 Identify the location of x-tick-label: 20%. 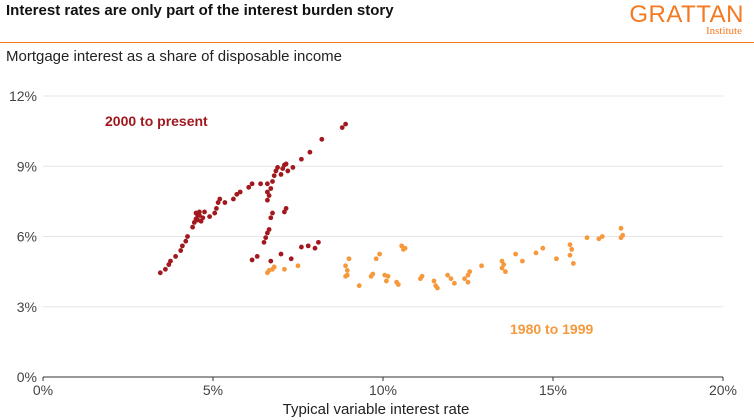
(723, 390).